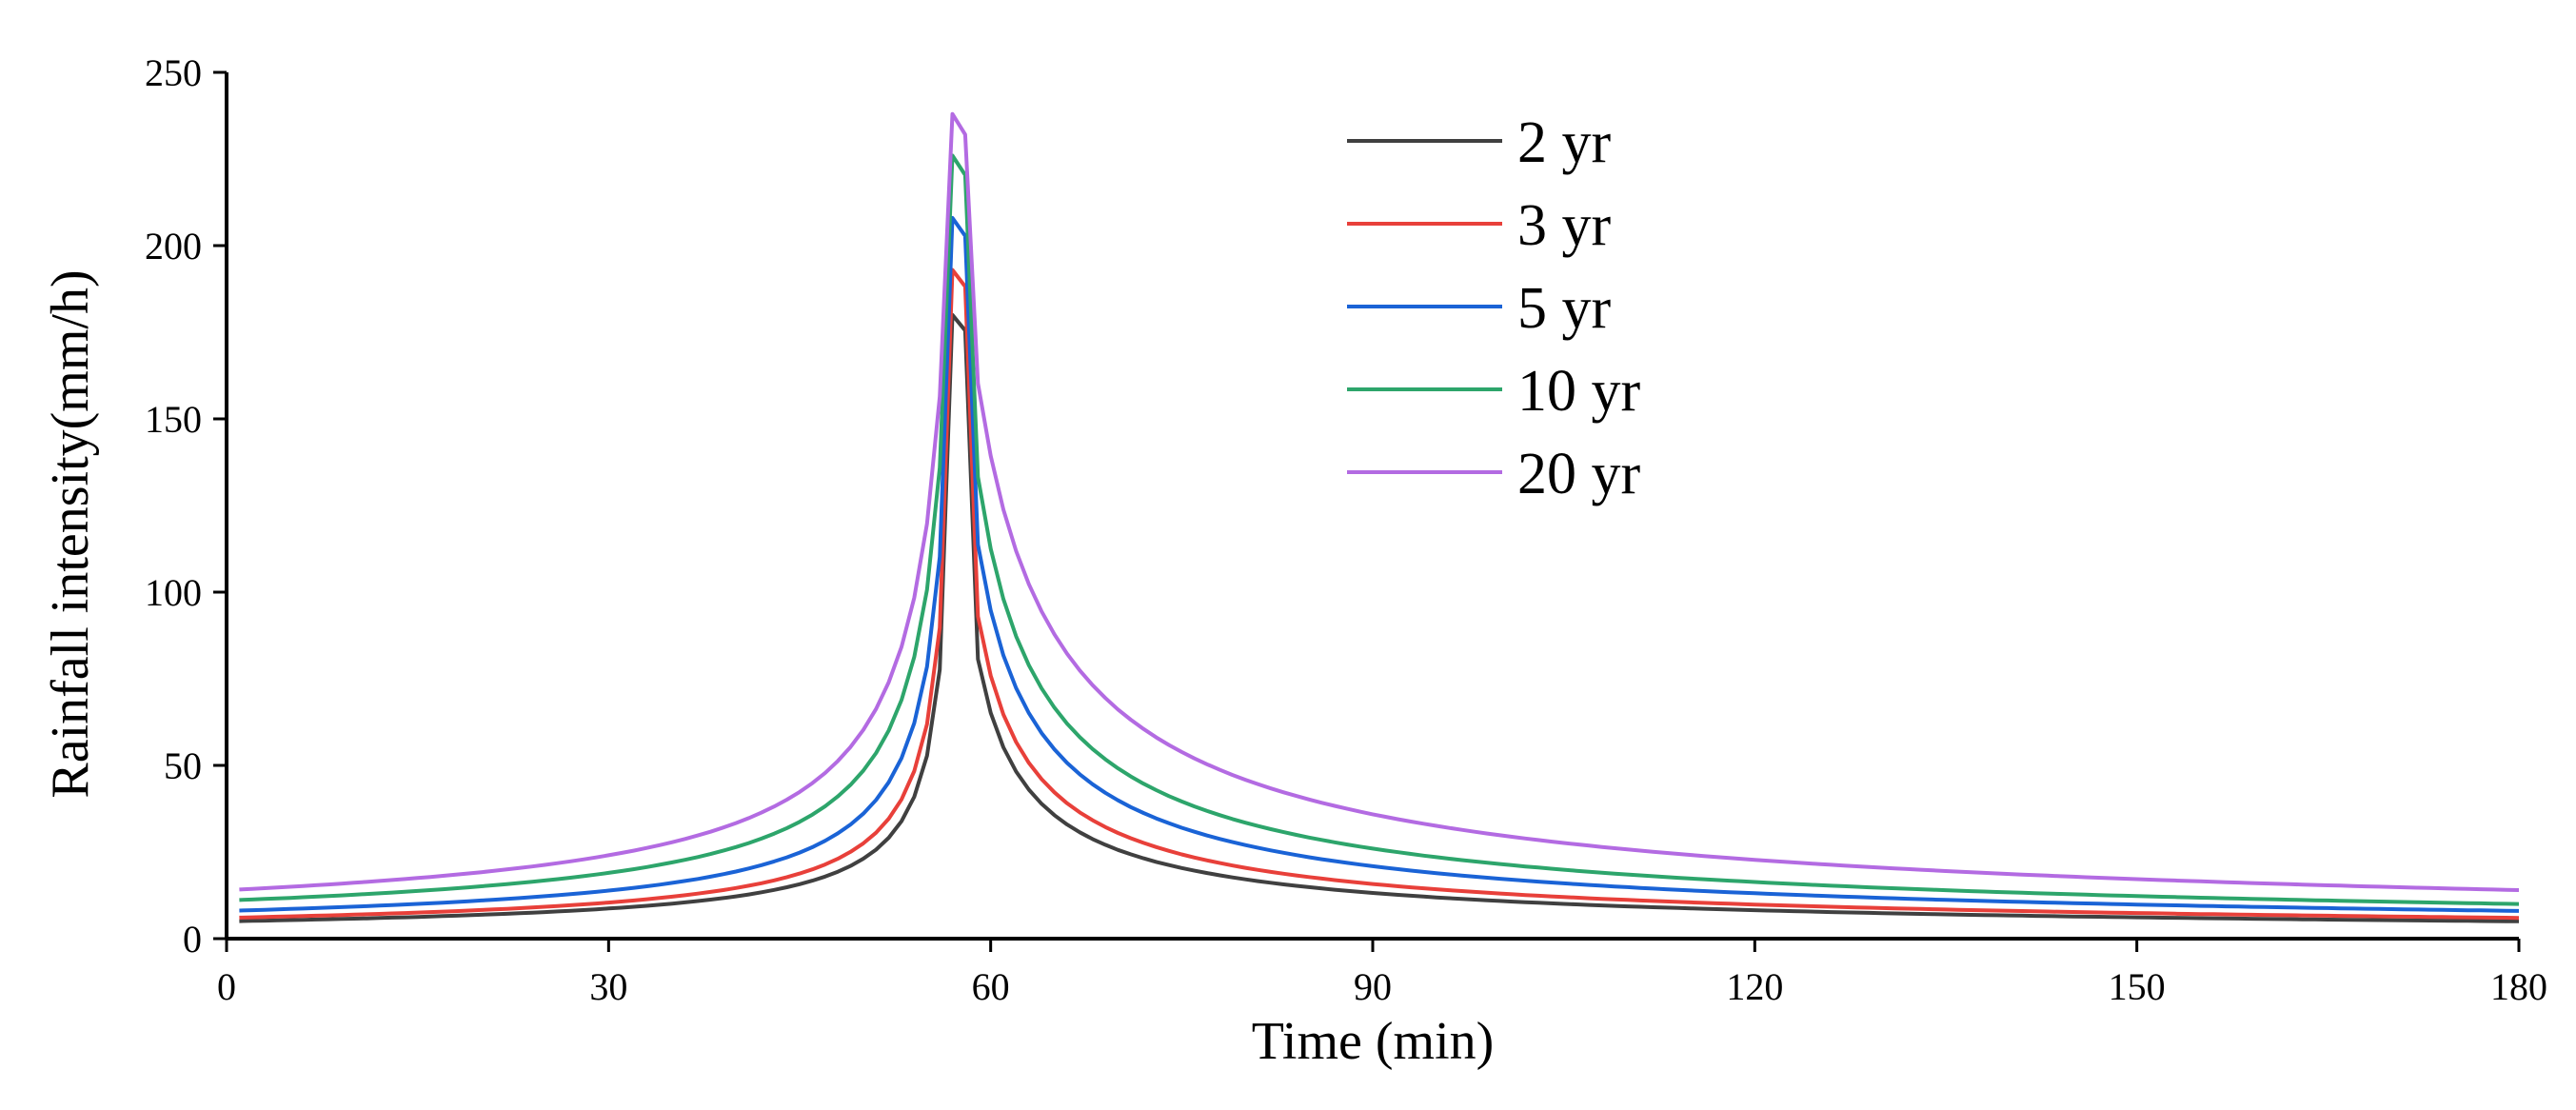  What do you see at coordinates (186, 506) in the screenshot?
I see `y-ticks: 0 50 100 150 200 250` at bounding box center [186, 506].